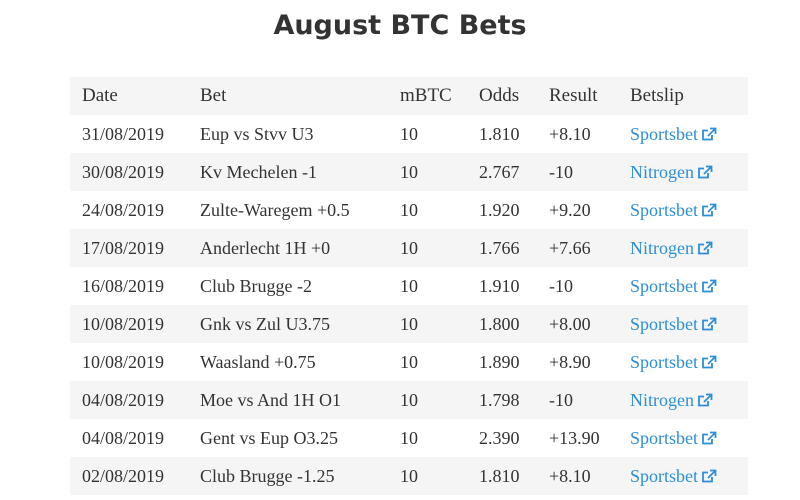  Describe the element at coordinates (502, 400) in the screenshot. I see `cell: 1.798` at that location.